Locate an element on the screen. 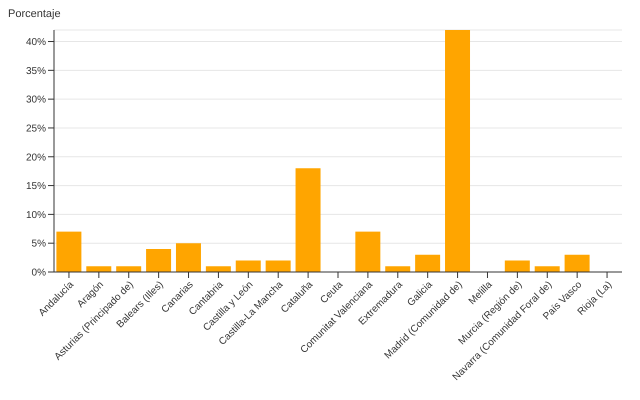 This screenshot has height=400, width=640. y-tick-label: 15% is located at coordinates (36, 186).